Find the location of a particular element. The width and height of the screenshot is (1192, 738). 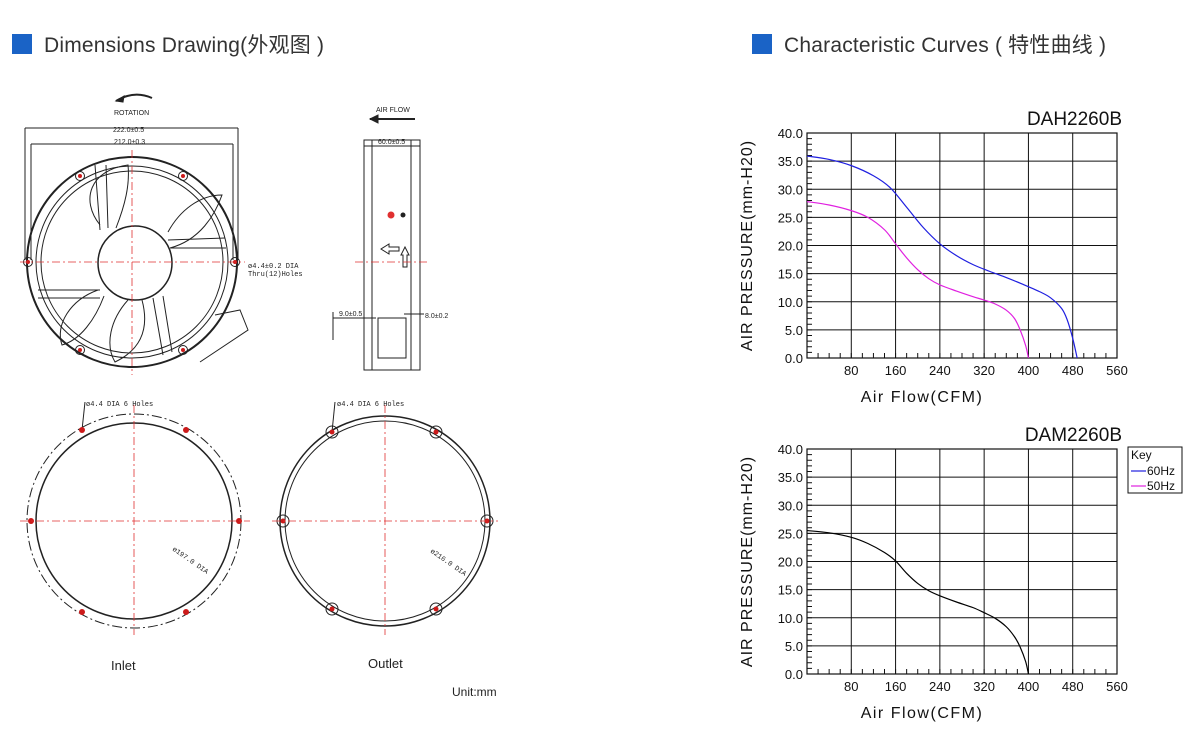

chart-title: DAM2260B is located at coordinates (1073, 435).